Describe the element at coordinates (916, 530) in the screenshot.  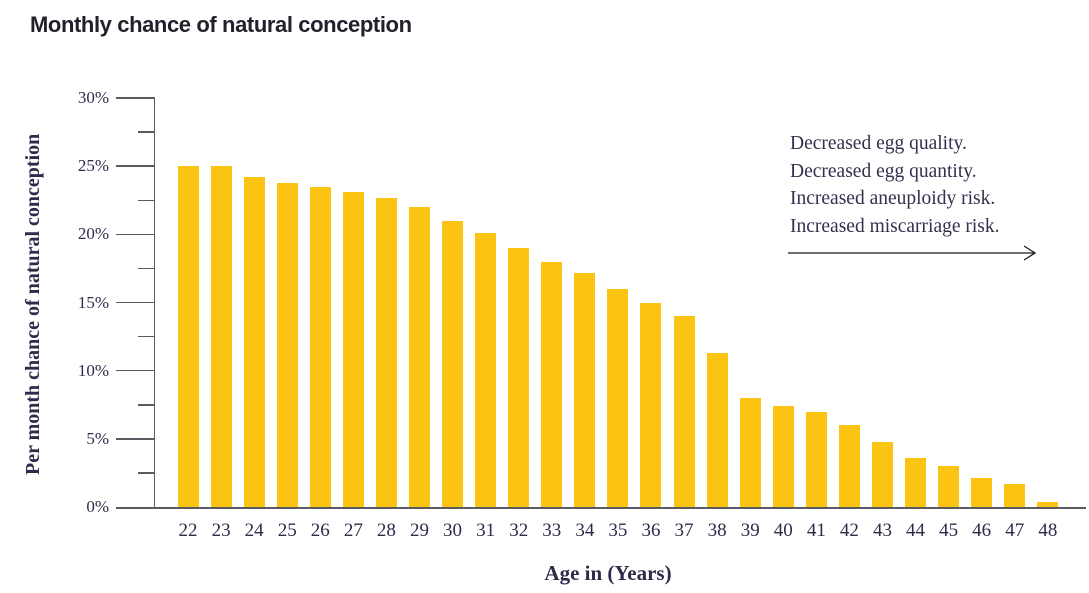
I see `x-tick-label: 44` at that location.